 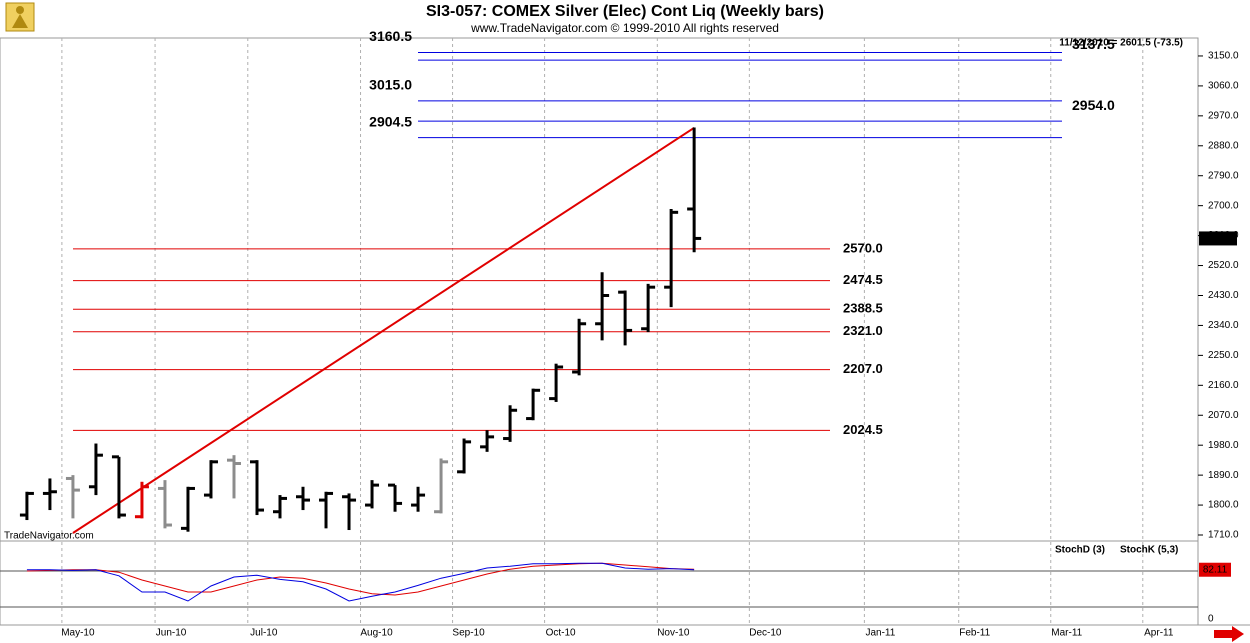 What do you see at coordinates (360, 582) in the screenshot?
I see `stoch-line` at bounding box center [360, 582].